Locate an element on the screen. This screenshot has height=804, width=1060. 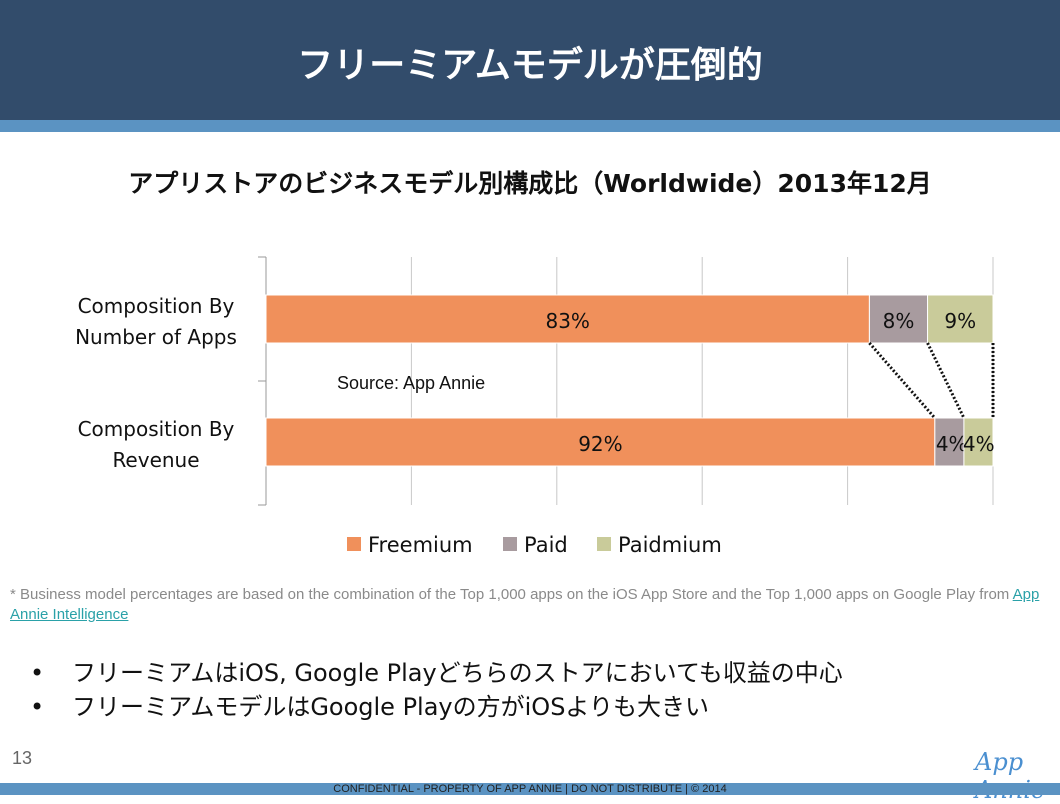
header-bar is located at coordinates (530, 60).